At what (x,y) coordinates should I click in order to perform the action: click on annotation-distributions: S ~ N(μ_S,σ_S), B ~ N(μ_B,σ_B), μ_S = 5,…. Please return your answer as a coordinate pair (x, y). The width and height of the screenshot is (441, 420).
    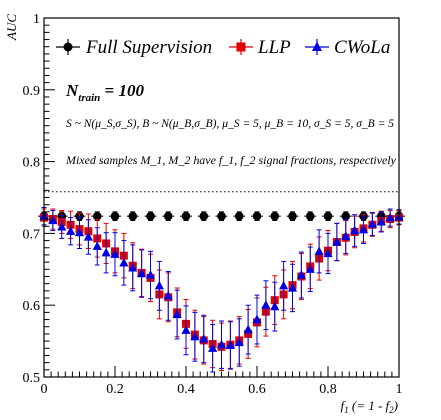
    Looking at the image, I should click on (230, 124).